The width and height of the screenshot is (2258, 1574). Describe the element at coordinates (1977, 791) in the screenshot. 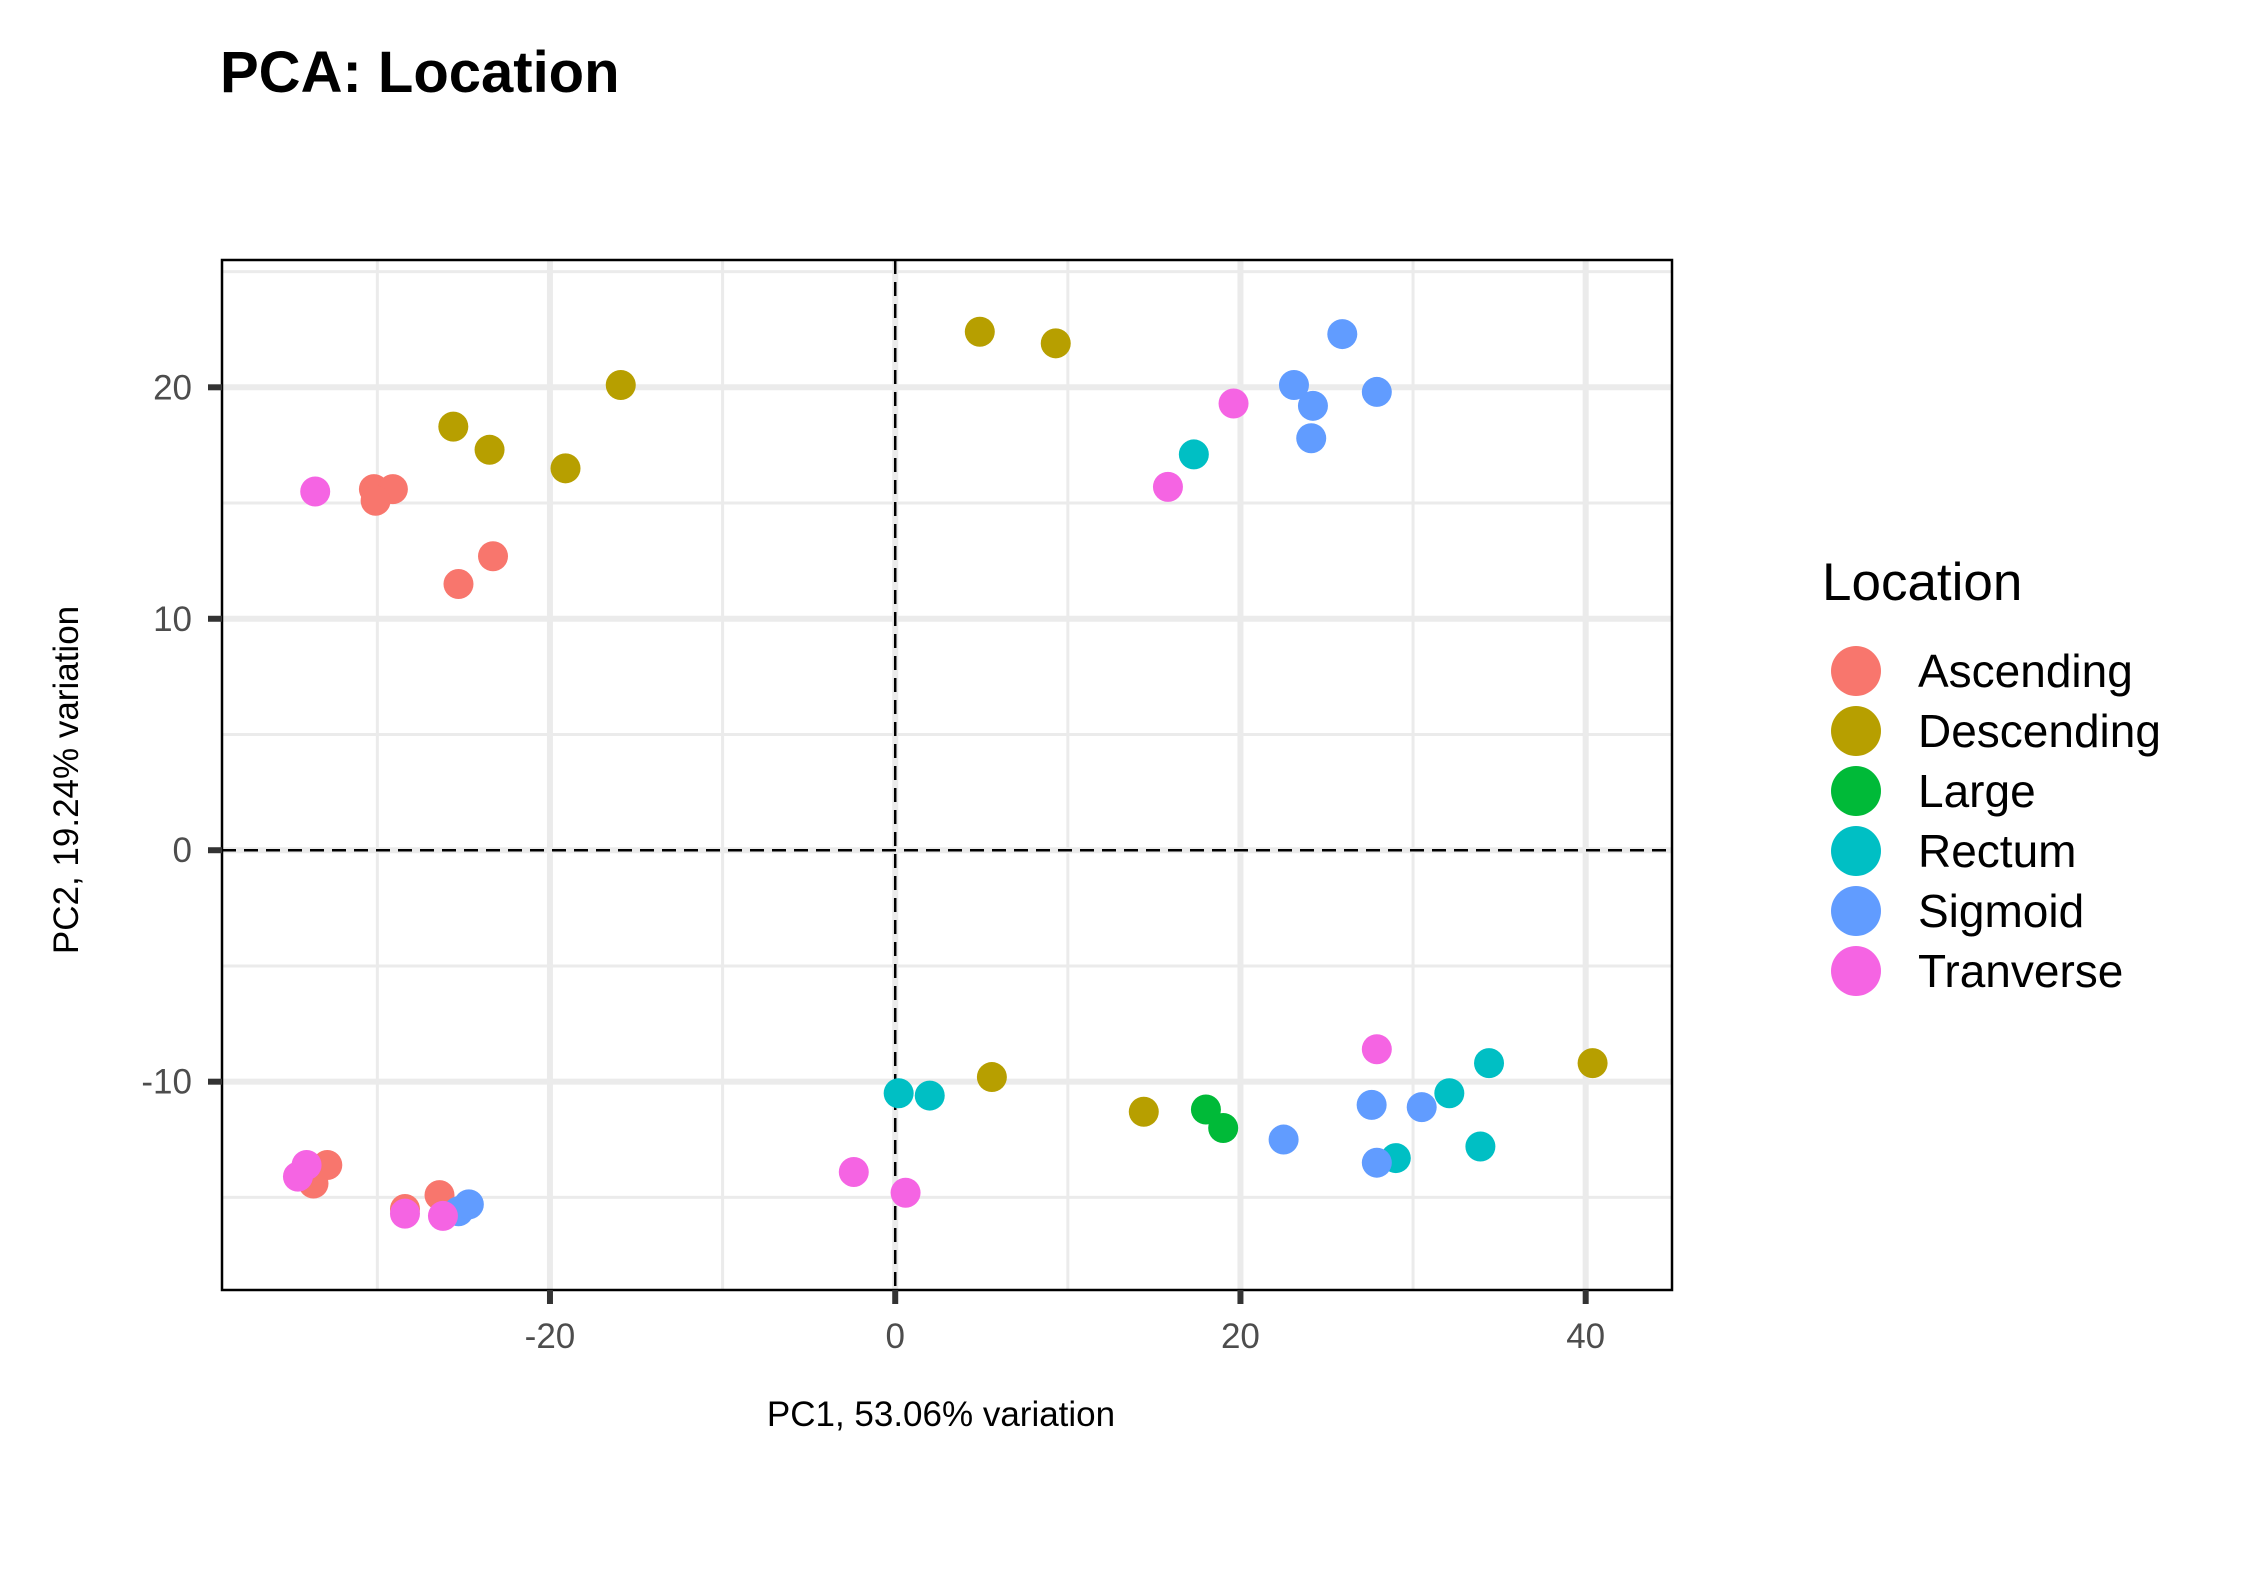

I see `legend-label-large: Large` at that location.